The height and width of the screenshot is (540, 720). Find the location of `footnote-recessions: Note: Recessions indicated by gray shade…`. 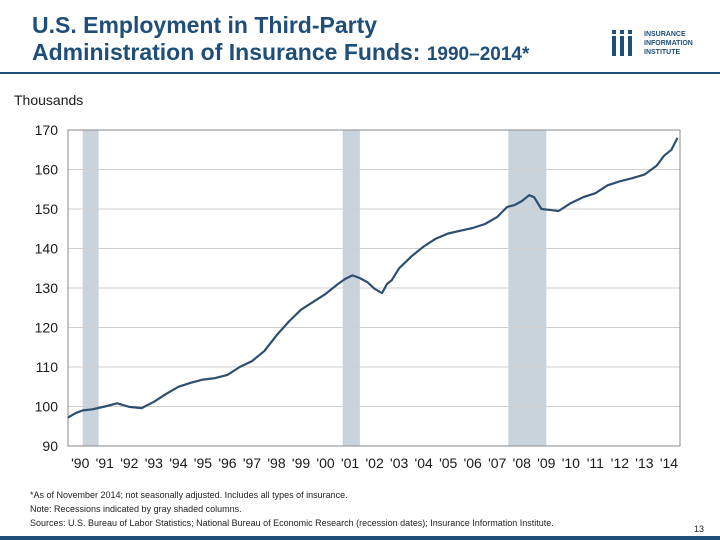

footnote-recessions: Note: Recessions indicated by gray shade… is located at coordinates (136, 509).